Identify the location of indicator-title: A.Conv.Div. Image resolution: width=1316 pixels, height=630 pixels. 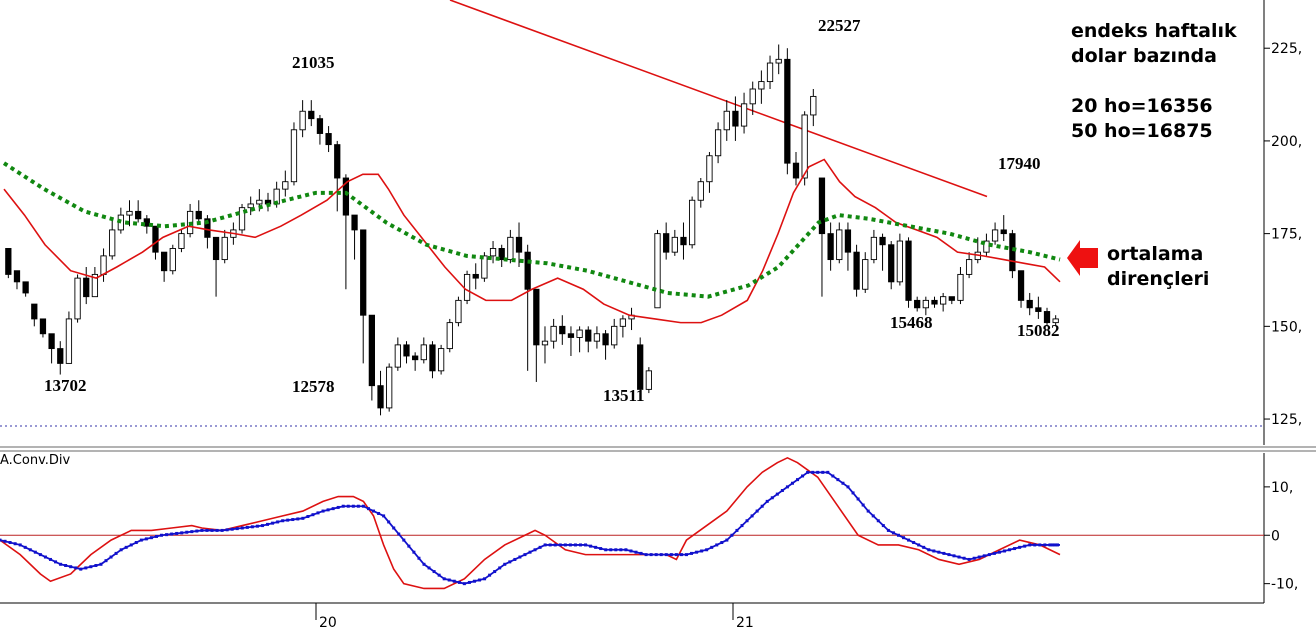
(35, 460).